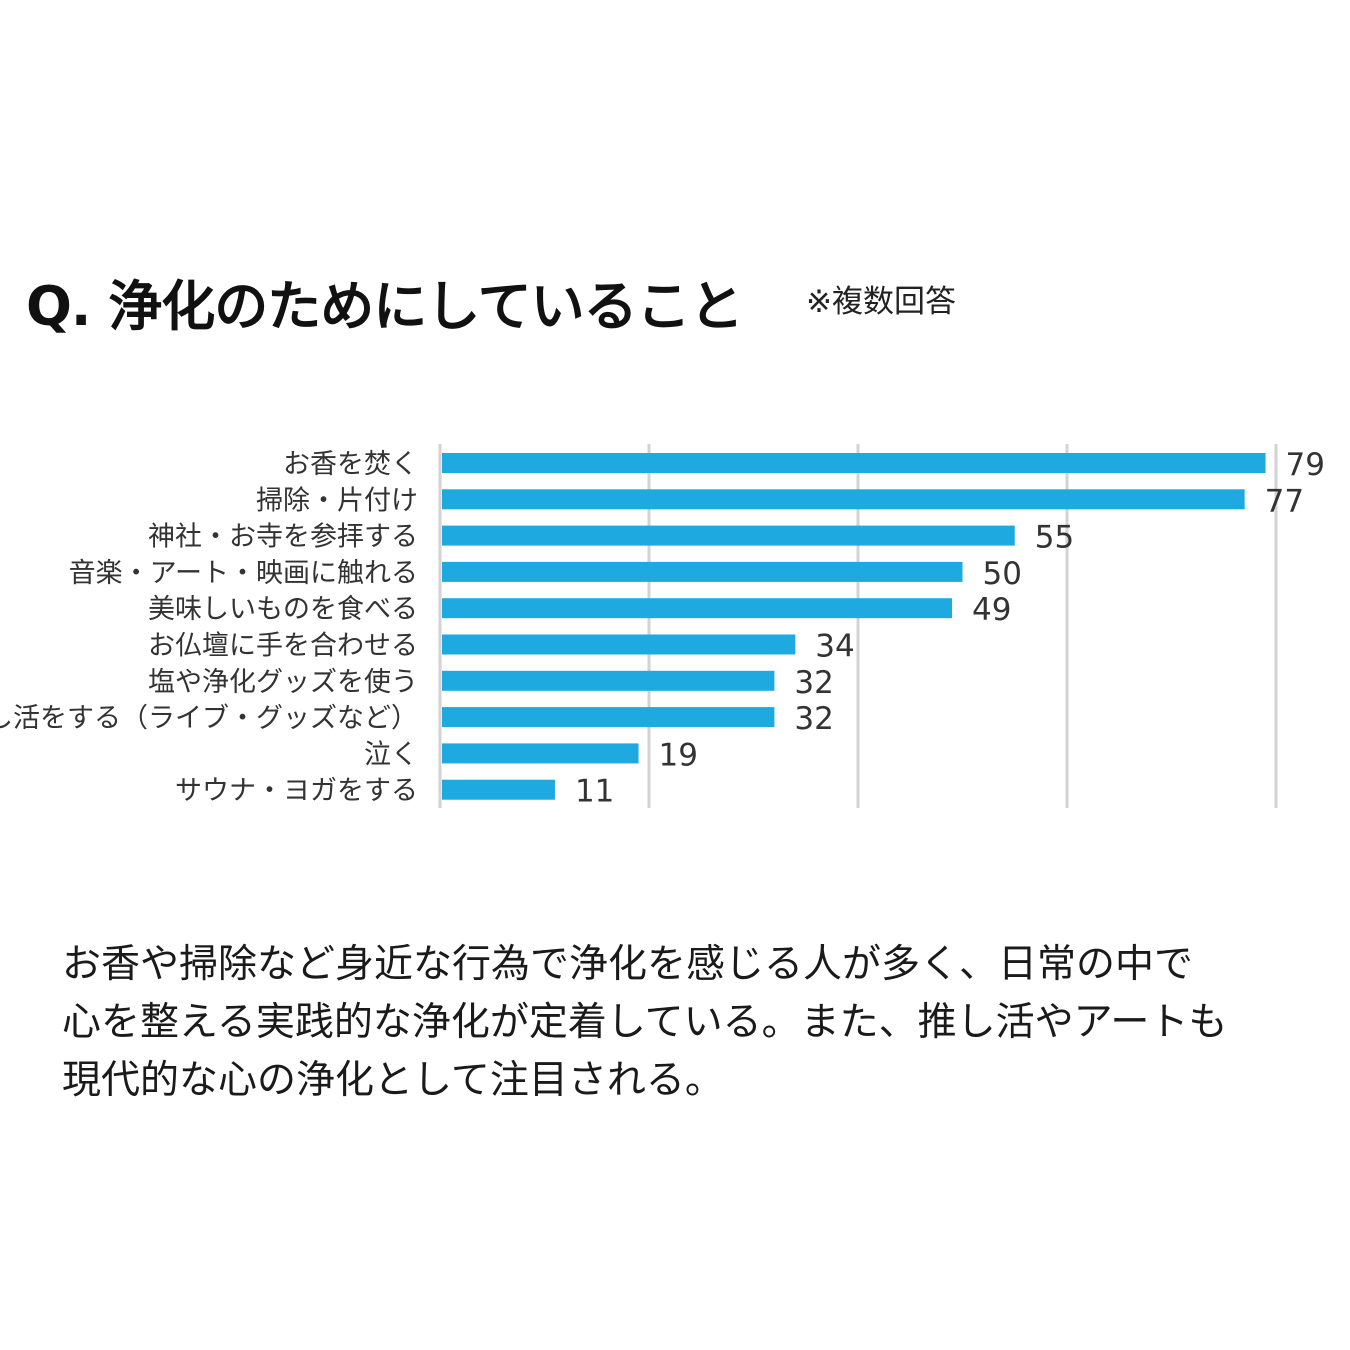 Image resolution: width=1350 pixels, height=1350 pixels. I want to click on value-label-9: 11, so click(594, 792).